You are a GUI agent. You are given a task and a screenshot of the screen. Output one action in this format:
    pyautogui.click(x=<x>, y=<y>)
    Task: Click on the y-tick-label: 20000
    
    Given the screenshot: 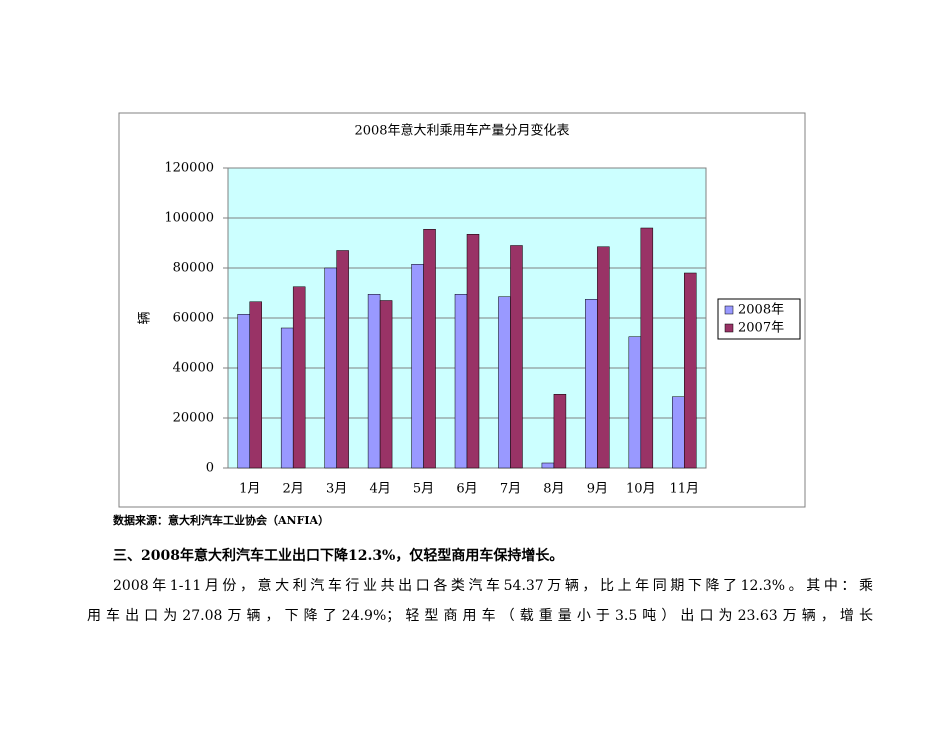 What is the action you would take?
    pyautogui.click(x=193, y=418)
    